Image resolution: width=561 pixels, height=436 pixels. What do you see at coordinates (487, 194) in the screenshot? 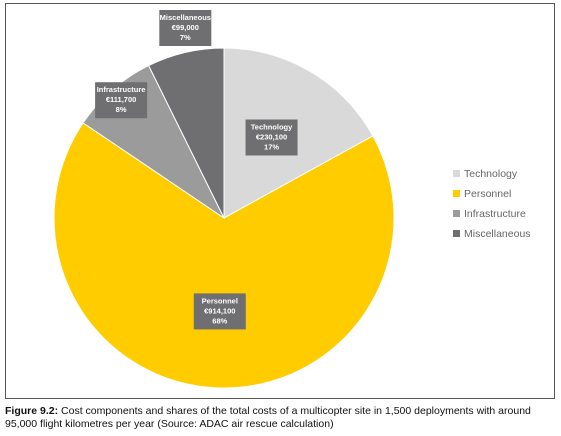
I see `legend-label: Personnel` at bounding box center [487, 194].